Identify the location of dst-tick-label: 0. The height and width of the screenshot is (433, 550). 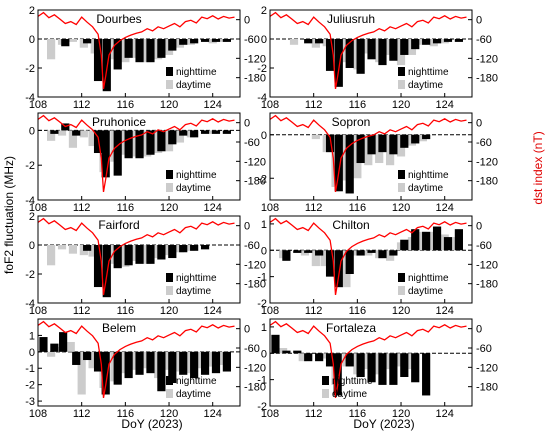
(479, 124).